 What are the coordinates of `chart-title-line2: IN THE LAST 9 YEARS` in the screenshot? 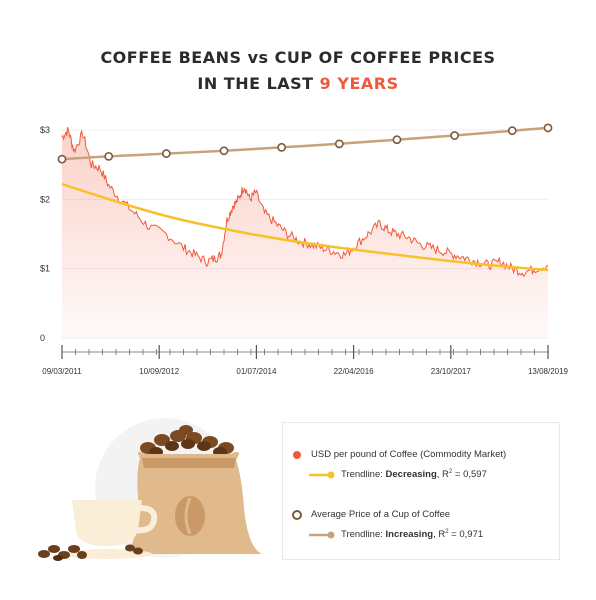 It's located at (298, 83).